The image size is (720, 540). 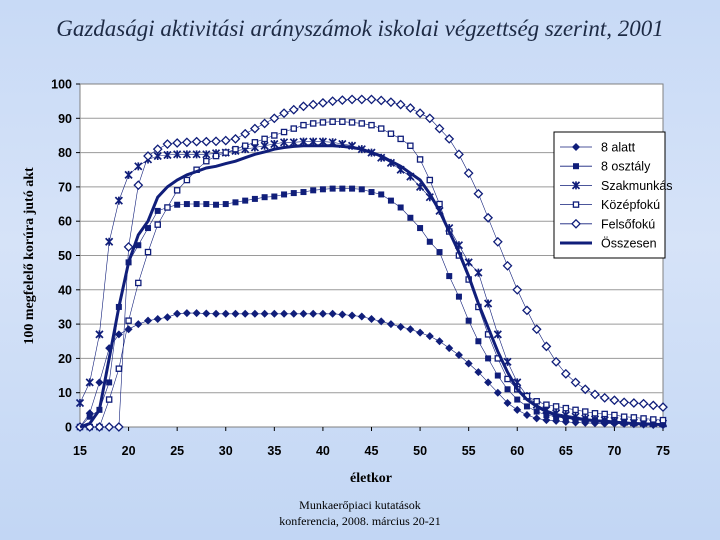 I want to click on x-tick-label: 55, so click(x=469, y=451).